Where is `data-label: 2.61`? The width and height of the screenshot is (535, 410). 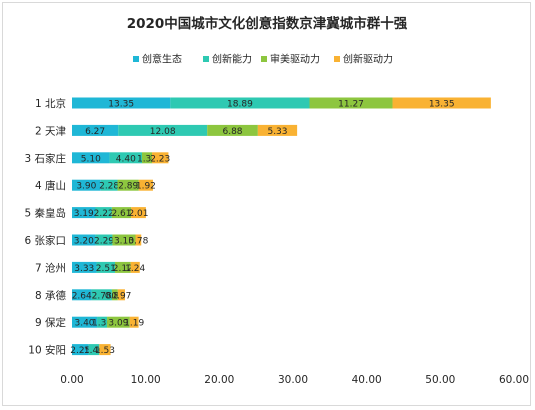 data-label: 2.61 is located at coordinates (121, 214).